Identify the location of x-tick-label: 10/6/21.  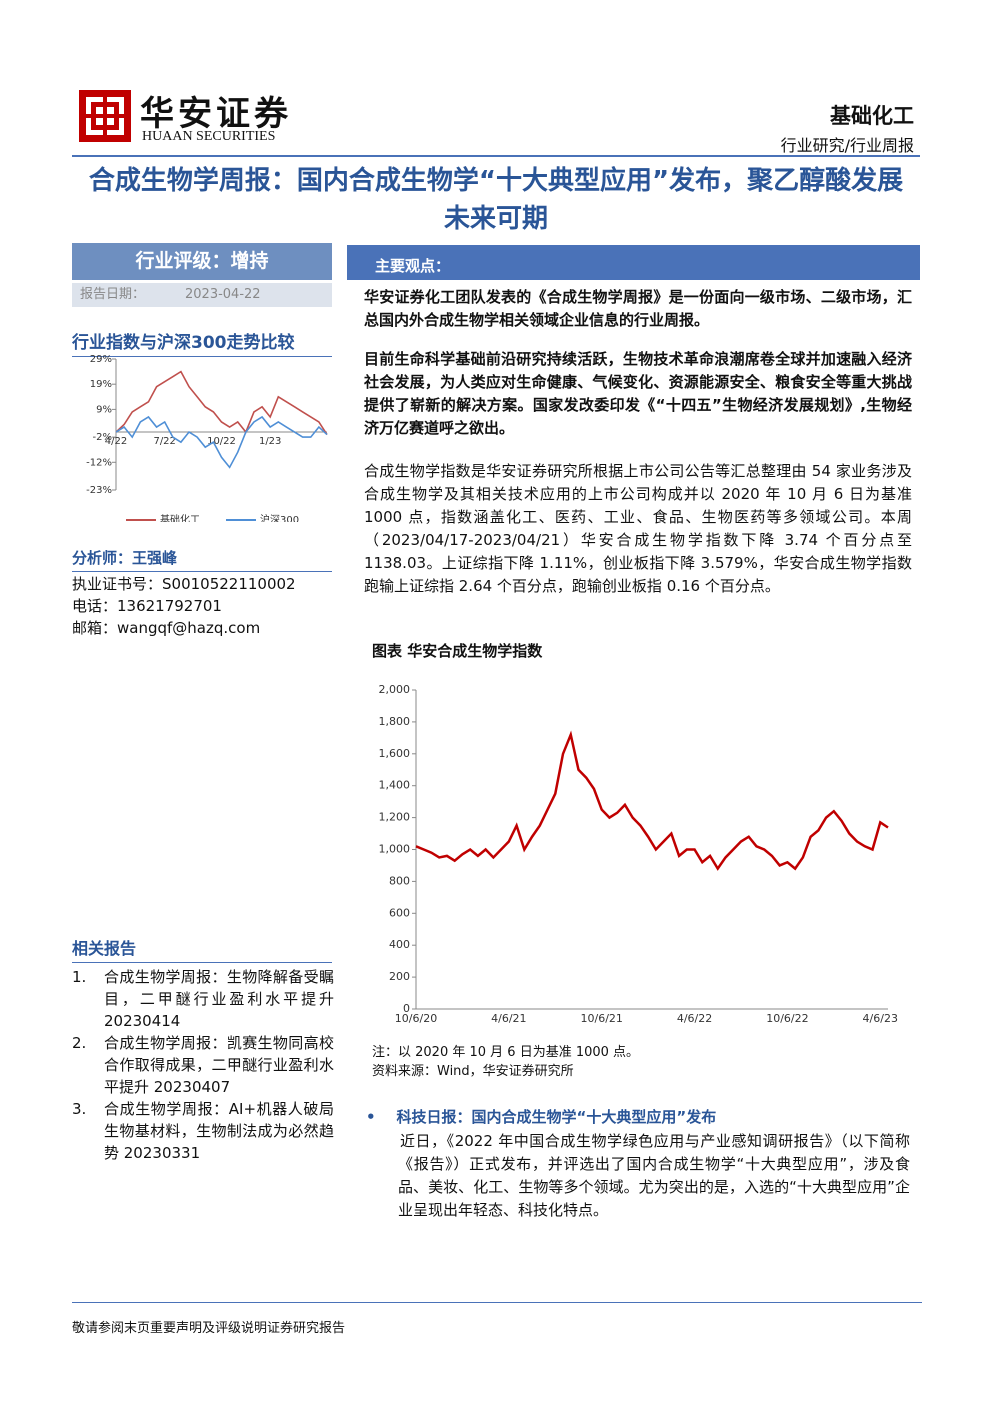
(602, 1018).